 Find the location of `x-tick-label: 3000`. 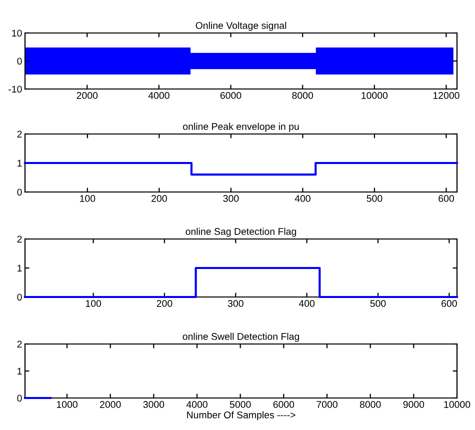

x-tick-label: 3000 is located at coordinates (153, 404).